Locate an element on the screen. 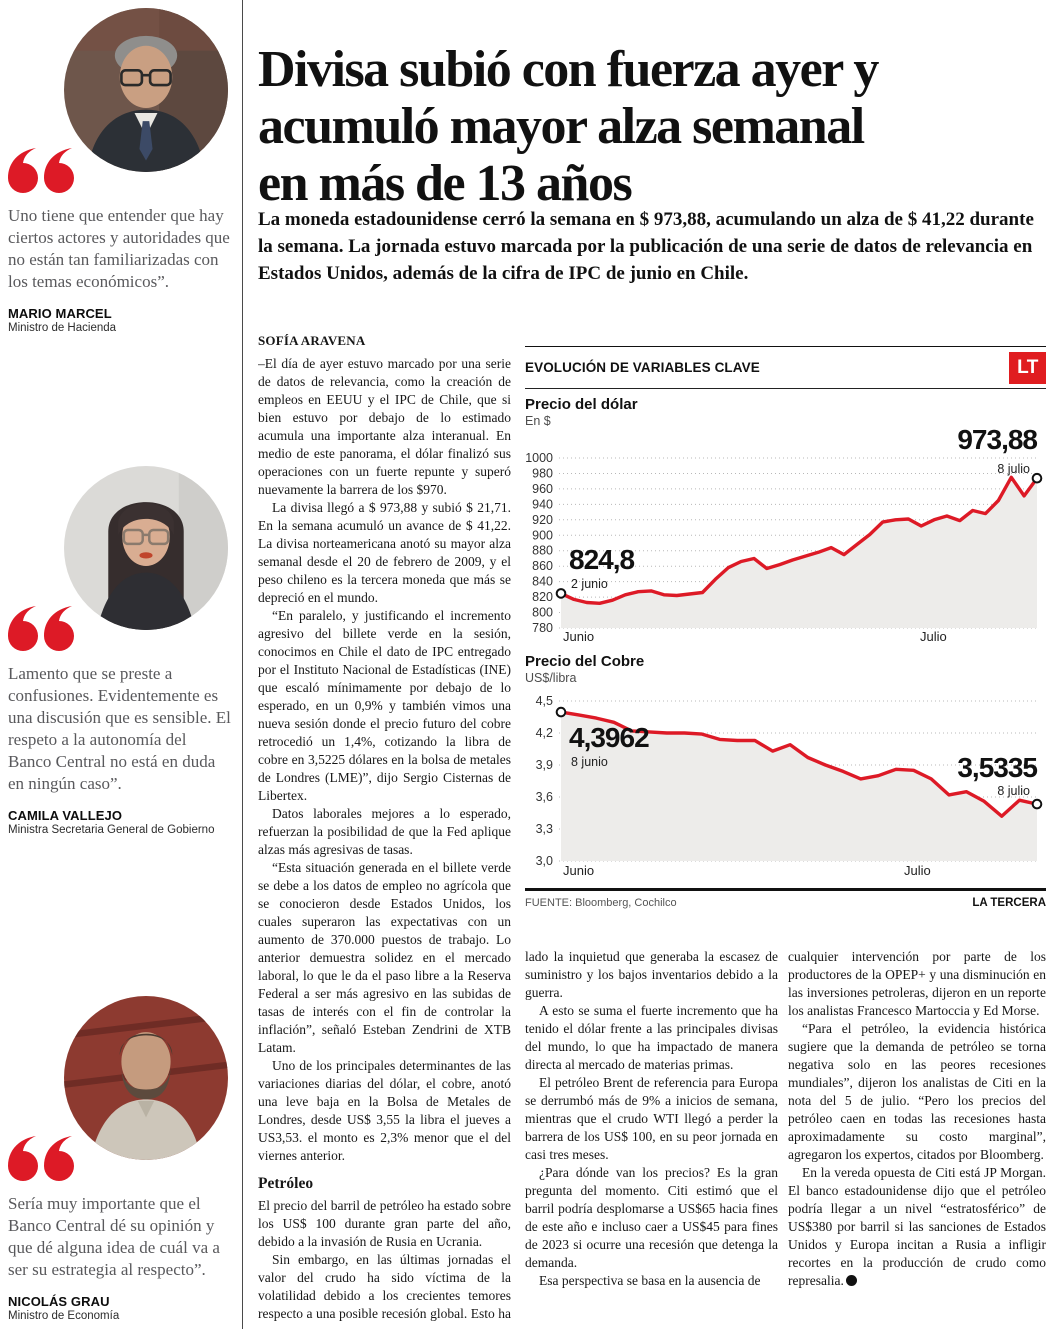  y-tick-label: 980 is located at coordinates (542, 474).